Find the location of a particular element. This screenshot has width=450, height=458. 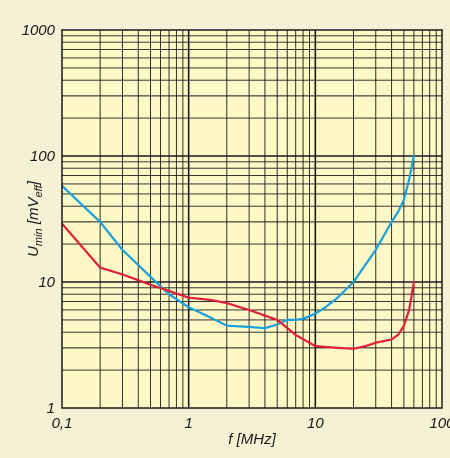

y-tick-label: 10 is located at coordinates (46, 282).